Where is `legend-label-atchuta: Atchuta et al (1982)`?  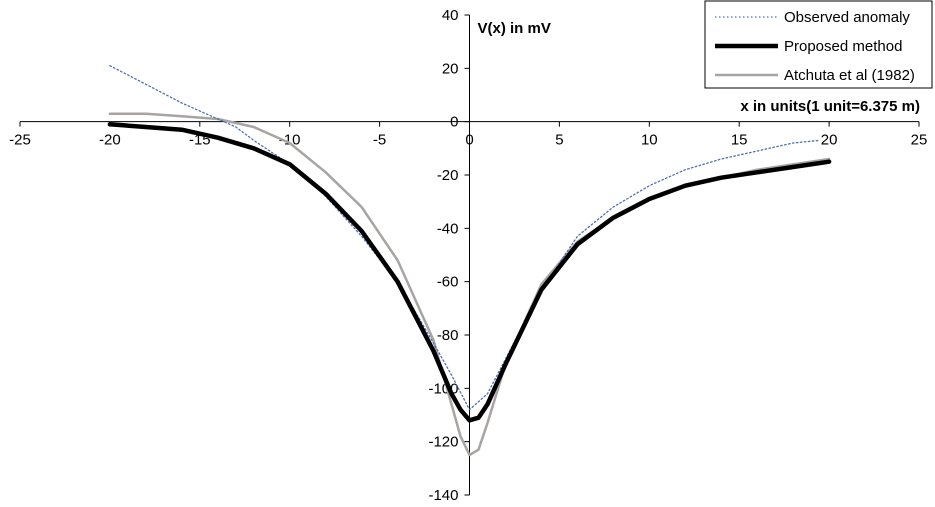
legend-label-atchuta: Atchuta et al (1982) is located at coordinates (849, 75).